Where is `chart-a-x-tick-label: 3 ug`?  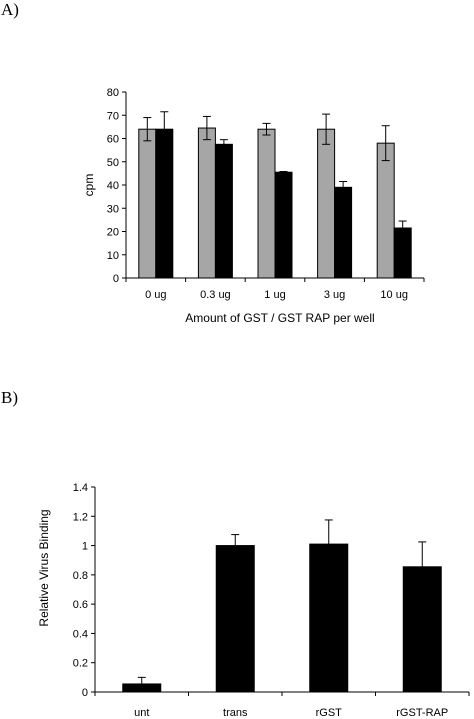 chart-a-x-tick-label: 3 ug is located at coordinates (334, 295).